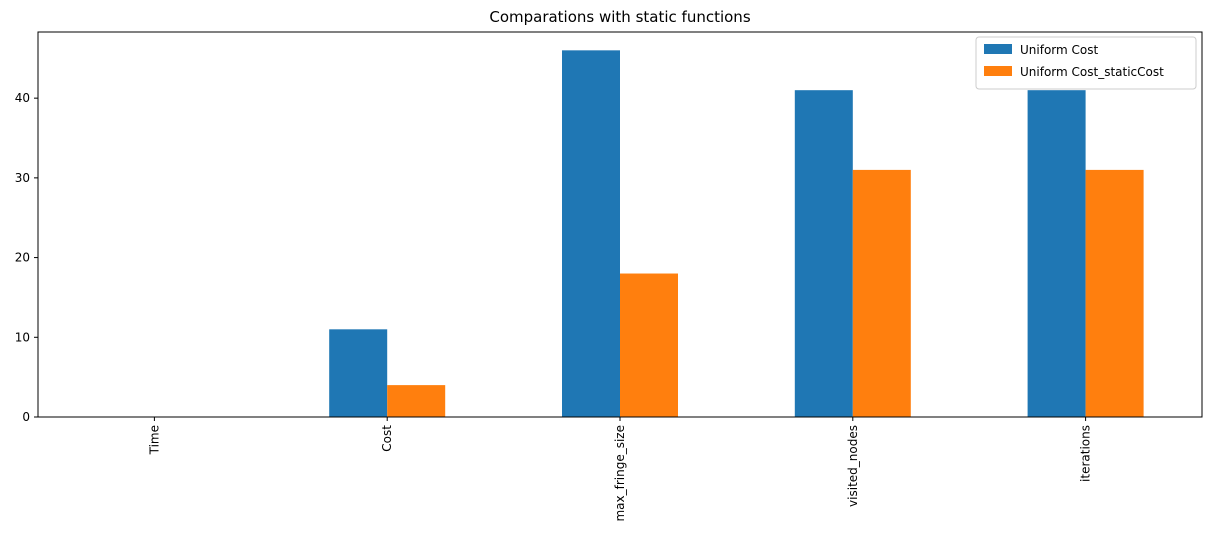  What do you see at coordinates (1059, 50) in the screenshot?
I see `legend-label-uniform-cost: Uniform Cost` at bounding box center [1059, 50].